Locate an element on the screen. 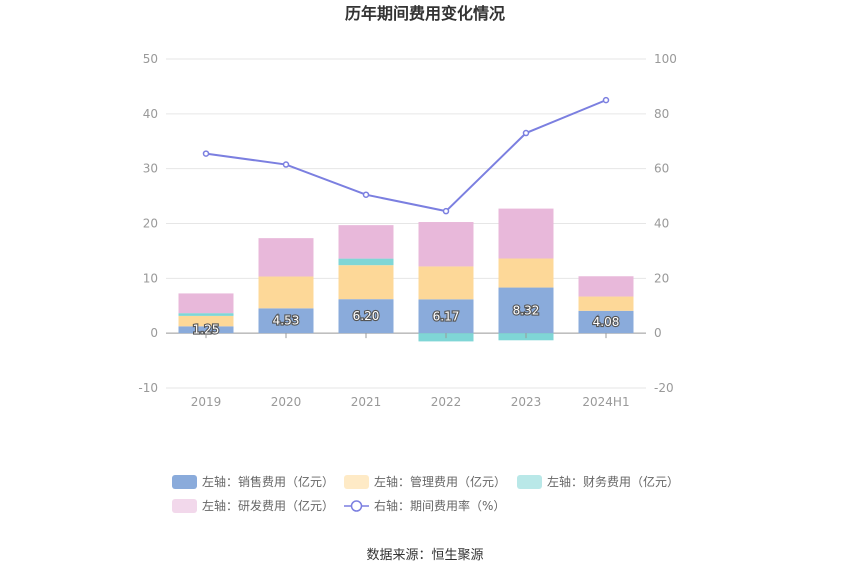 The image size is (850, 575). x-tick-label-2: 2021 is located at coordinates (366, 402).